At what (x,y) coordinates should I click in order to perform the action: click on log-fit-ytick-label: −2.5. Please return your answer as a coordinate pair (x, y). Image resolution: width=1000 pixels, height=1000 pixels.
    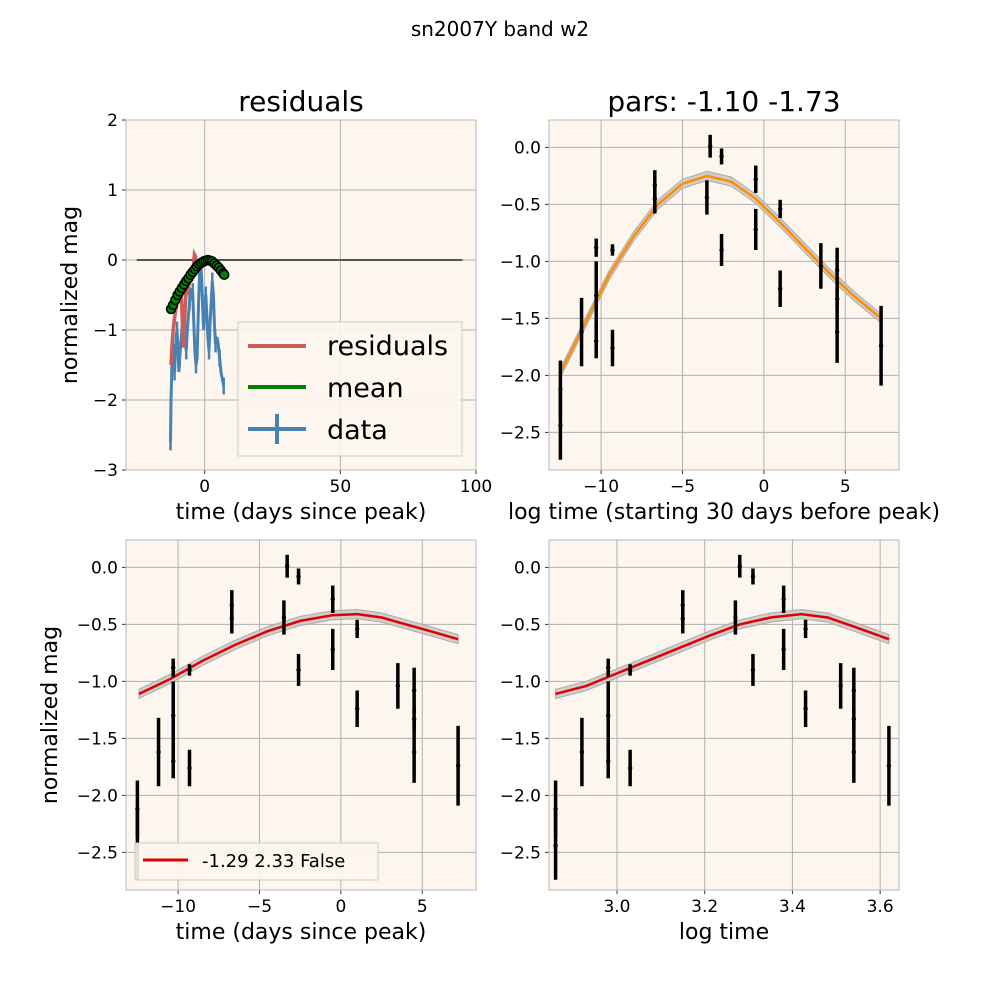
    Looking at the image, I should click on (520, 853).